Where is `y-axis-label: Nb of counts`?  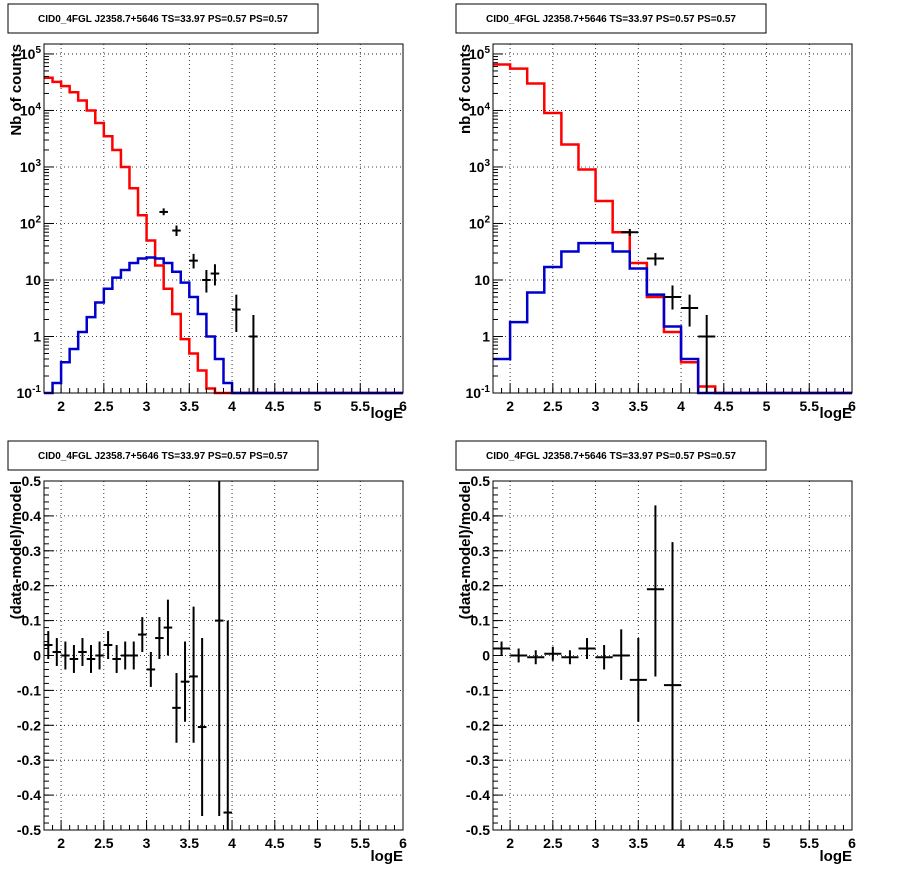
y-axis-label: Nb of counts is located at coordinates (16, 90).